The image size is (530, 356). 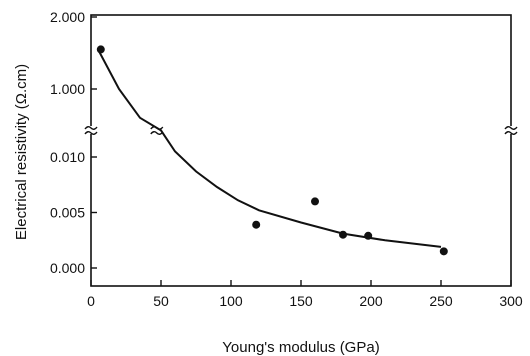 I want to click on y-tick-label: 0.000, so click(x=67, y=268).